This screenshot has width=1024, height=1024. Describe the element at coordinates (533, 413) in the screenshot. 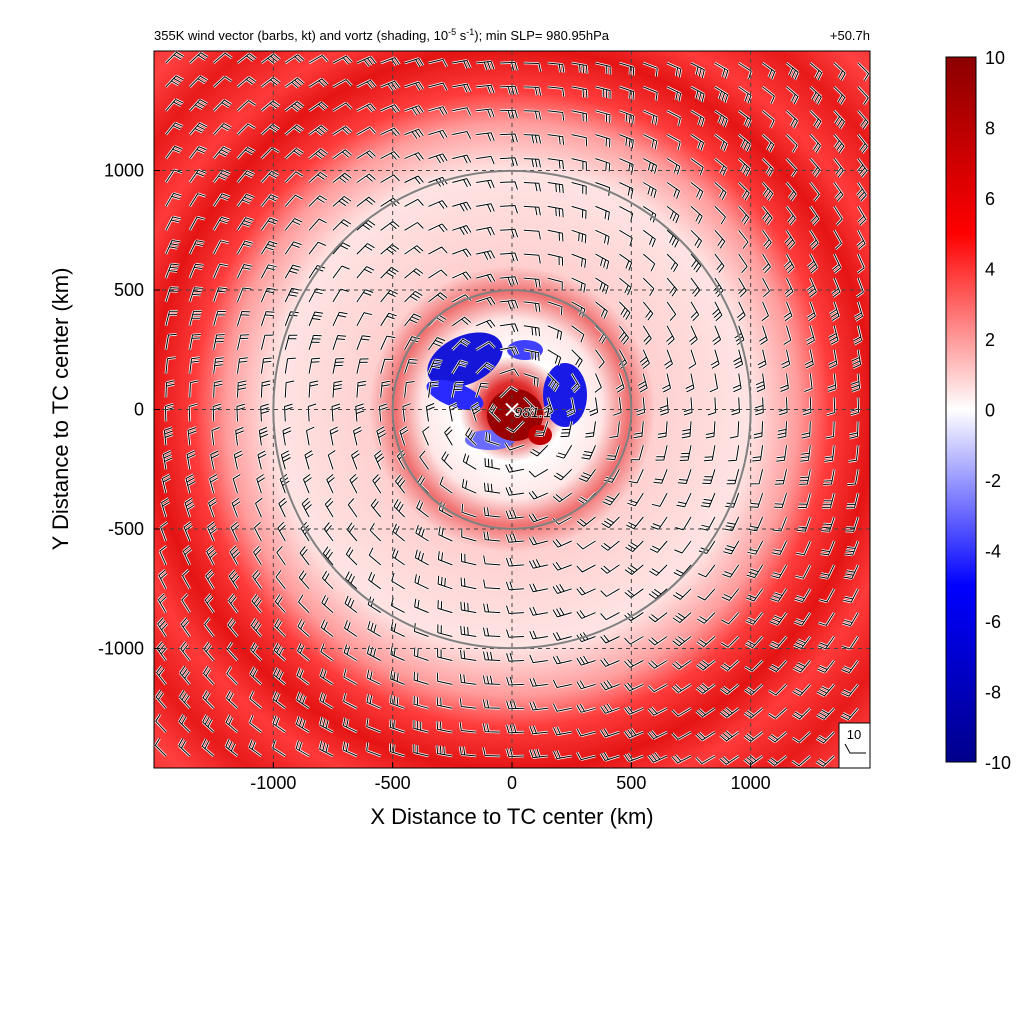

I see `min-slp-label: 981.1` at that location.